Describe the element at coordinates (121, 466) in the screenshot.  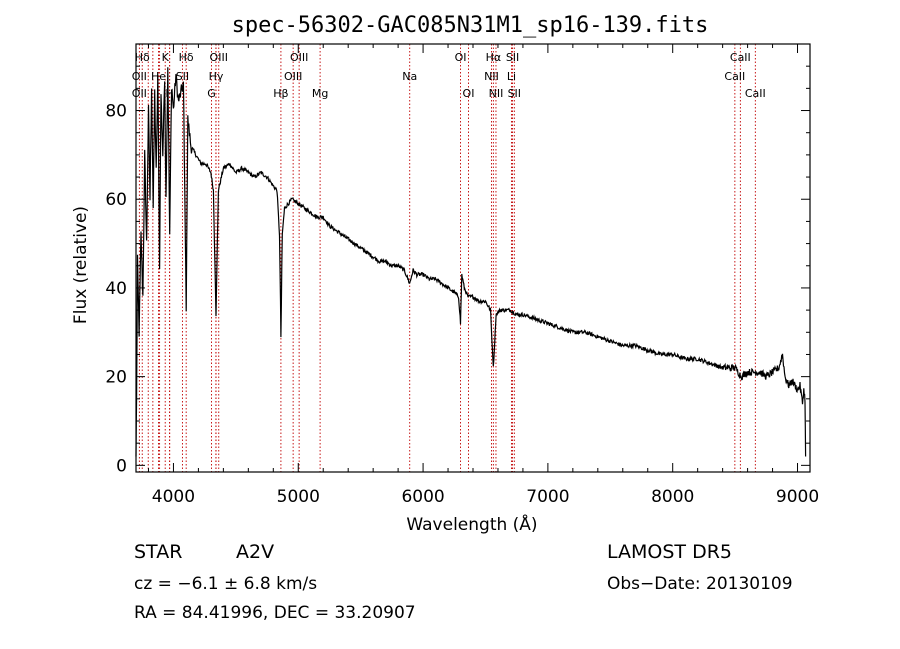
I see `y-tick-label: 0` at that location.